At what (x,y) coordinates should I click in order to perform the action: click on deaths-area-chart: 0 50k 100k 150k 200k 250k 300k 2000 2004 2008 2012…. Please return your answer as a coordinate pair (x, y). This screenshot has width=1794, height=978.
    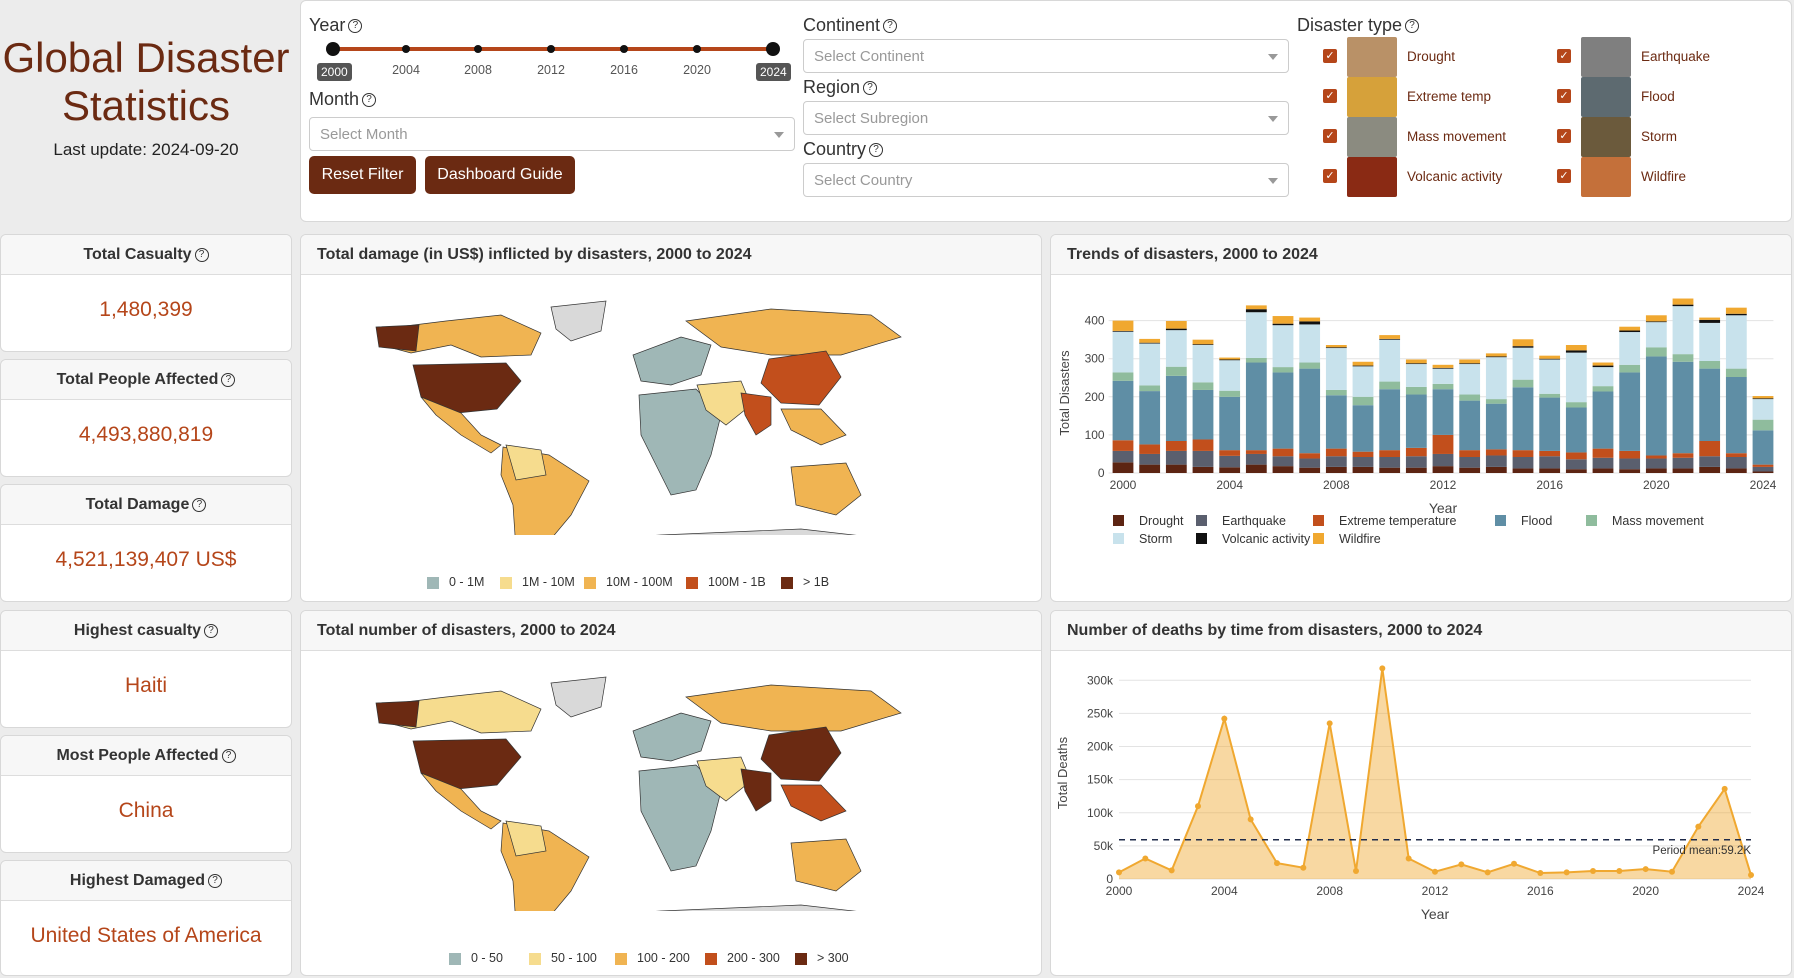
    Looking at the image, I should click on (1421, 813).